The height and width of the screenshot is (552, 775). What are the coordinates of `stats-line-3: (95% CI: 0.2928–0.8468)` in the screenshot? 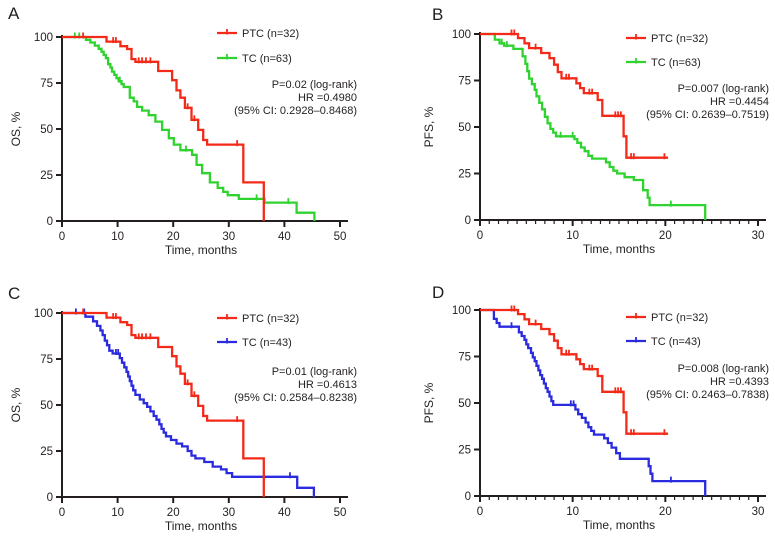 It's located at (295, 111).